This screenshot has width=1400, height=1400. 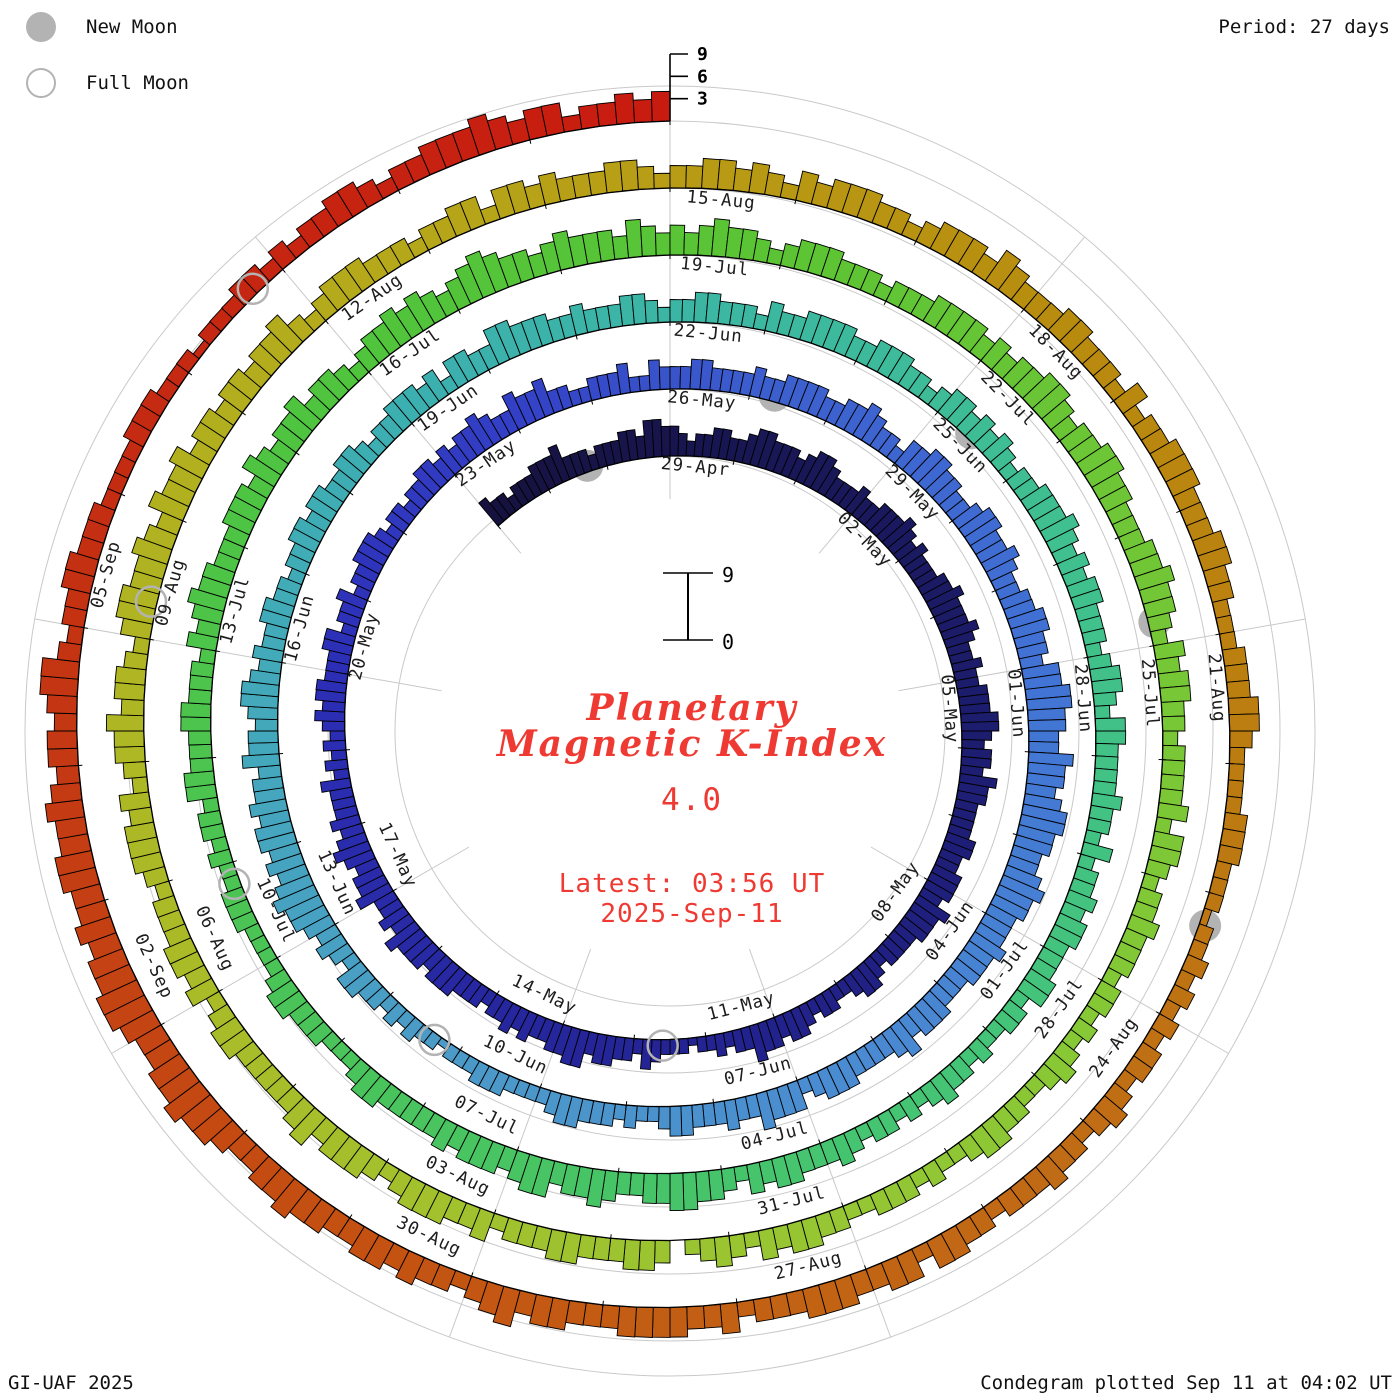 I want to click on inner-scale-min: 0, so click(x=728, y=642).